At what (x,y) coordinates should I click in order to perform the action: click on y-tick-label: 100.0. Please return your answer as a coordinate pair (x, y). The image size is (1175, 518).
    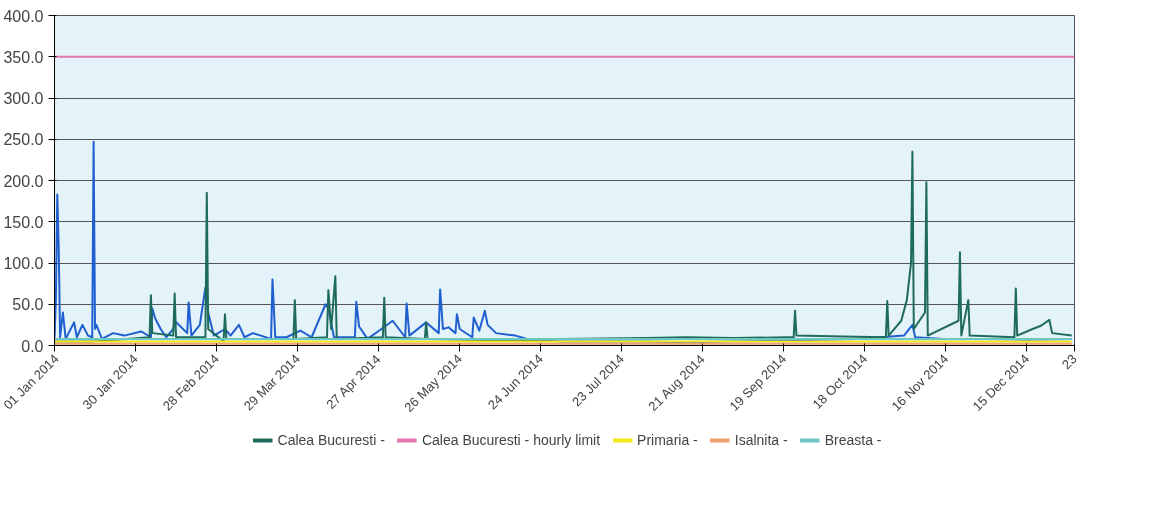
    Looking at the image, I should click on (23, 263).